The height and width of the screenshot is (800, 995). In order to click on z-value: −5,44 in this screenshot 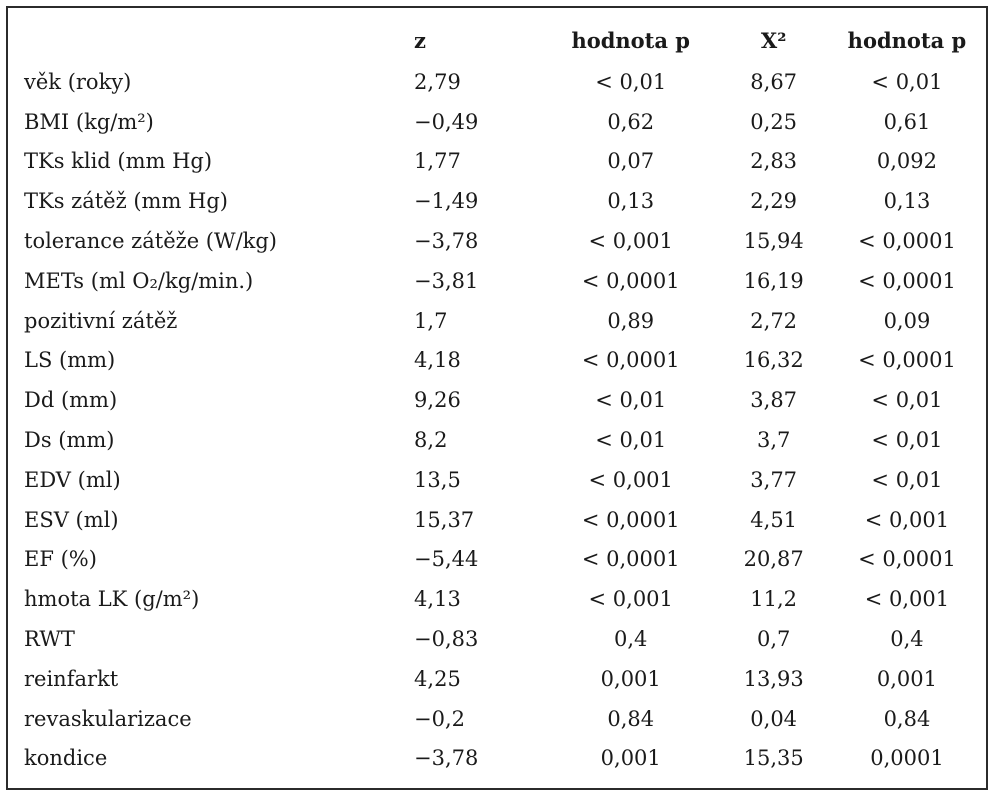, I will do `click(446, 559)`.